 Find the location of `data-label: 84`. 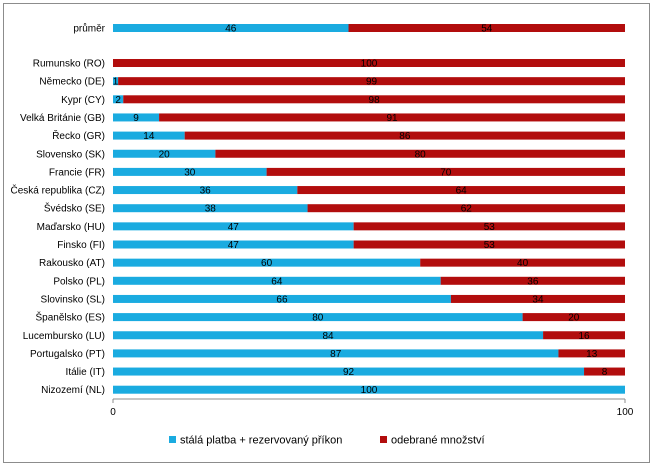

data-label: 84 is located at coordinates (328, 336).